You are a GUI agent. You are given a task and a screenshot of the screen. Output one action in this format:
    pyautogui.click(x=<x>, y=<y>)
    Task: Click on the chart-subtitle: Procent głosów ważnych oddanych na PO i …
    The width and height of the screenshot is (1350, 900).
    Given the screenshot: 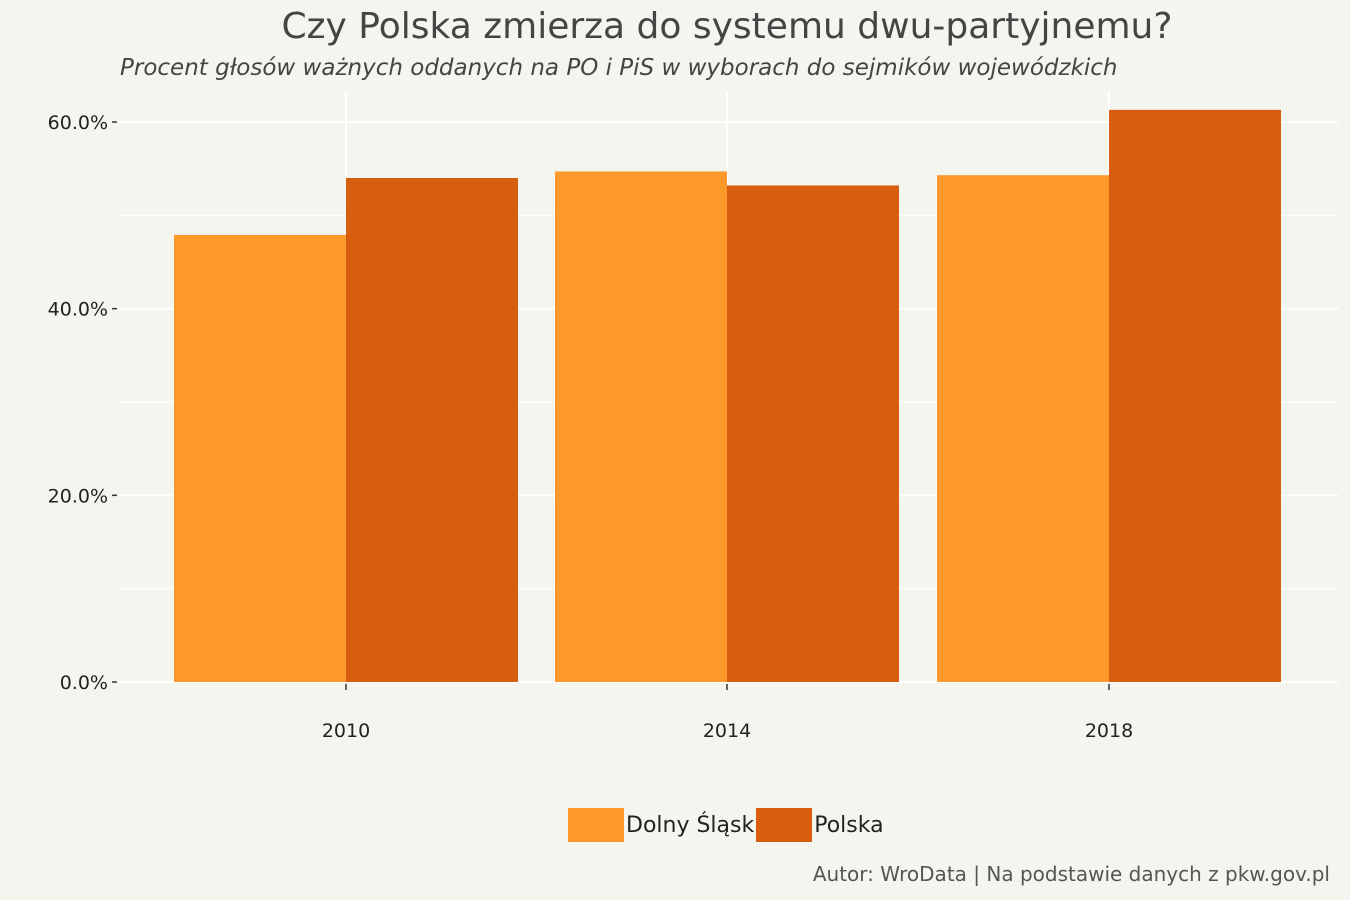 What is the action you would take?
    pyautogui.click(x=619, y=68)
    